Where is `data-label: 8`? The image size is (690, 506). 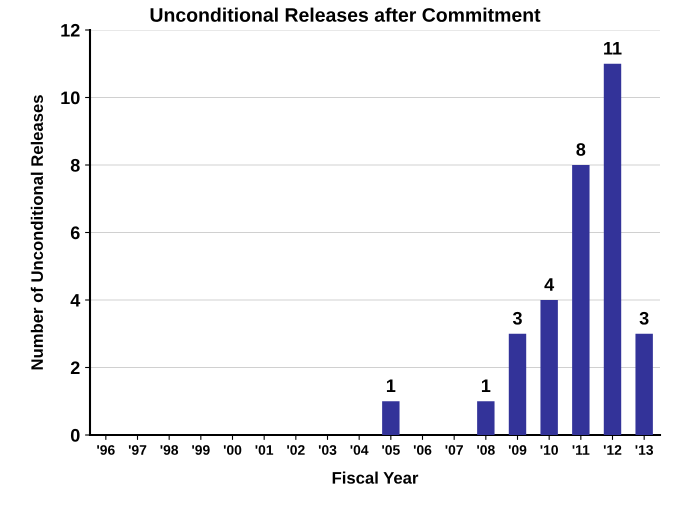
data-label: 8 is located at coordinates (581, 149).